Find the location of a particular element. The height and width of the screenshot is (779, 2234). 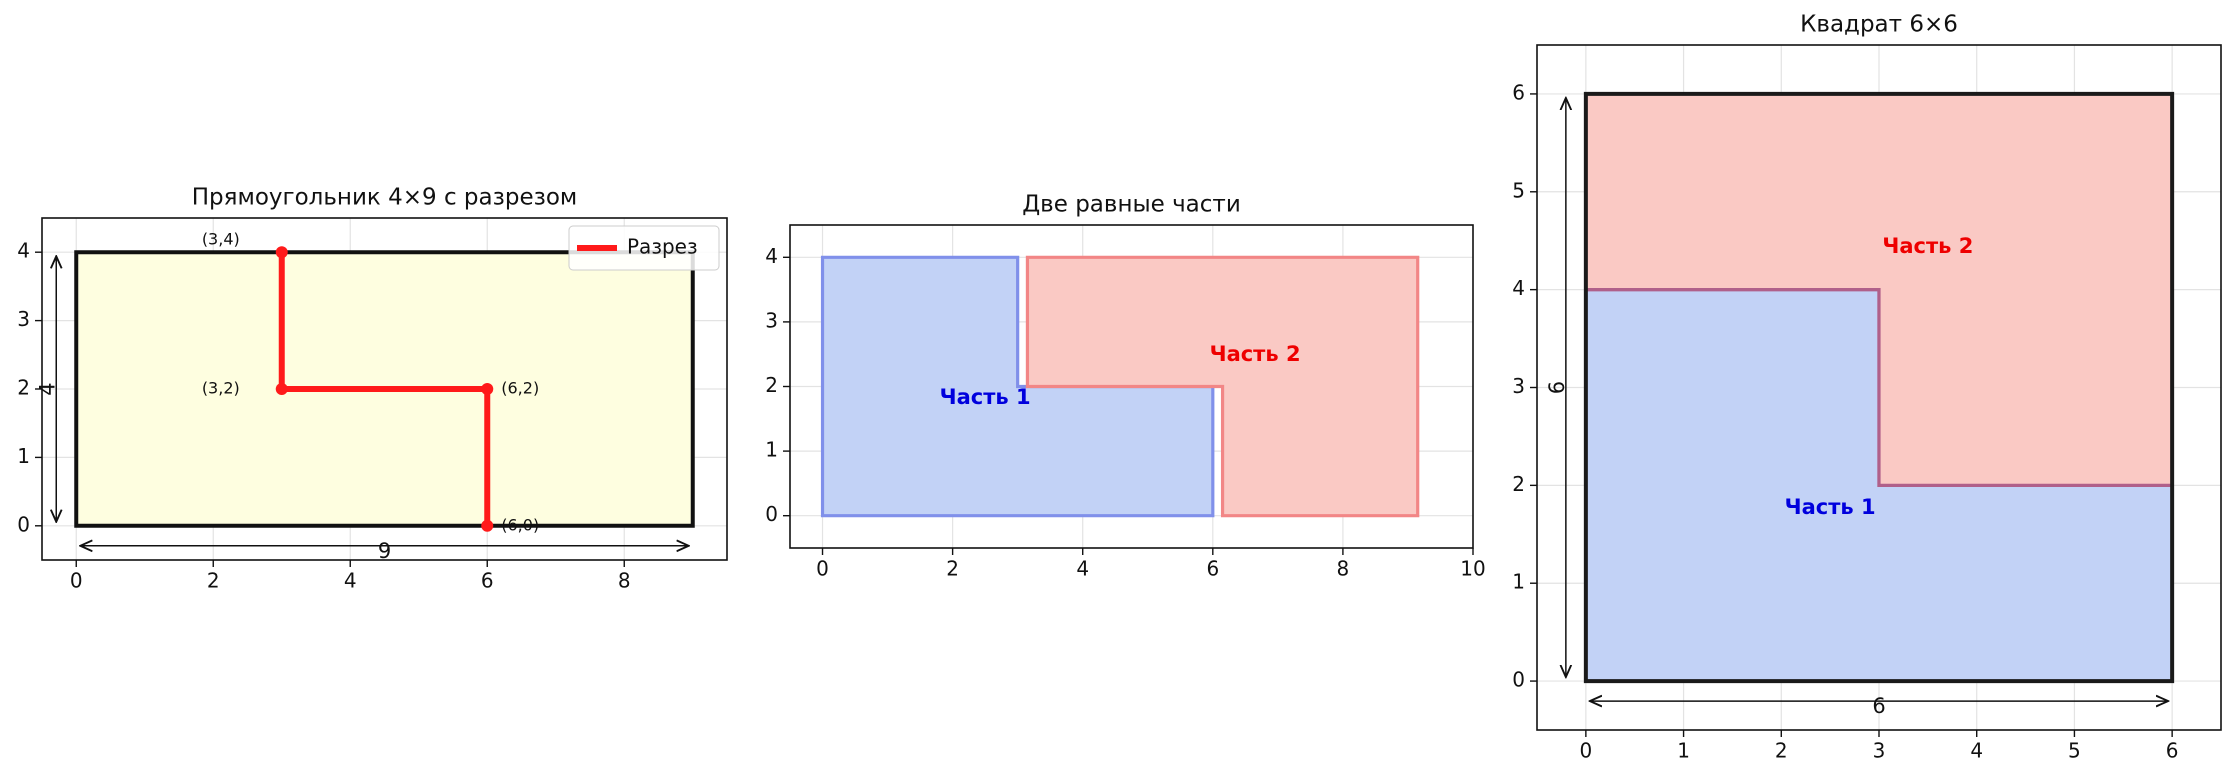

point-label: (6,2) is located at coordinates (520, 388).